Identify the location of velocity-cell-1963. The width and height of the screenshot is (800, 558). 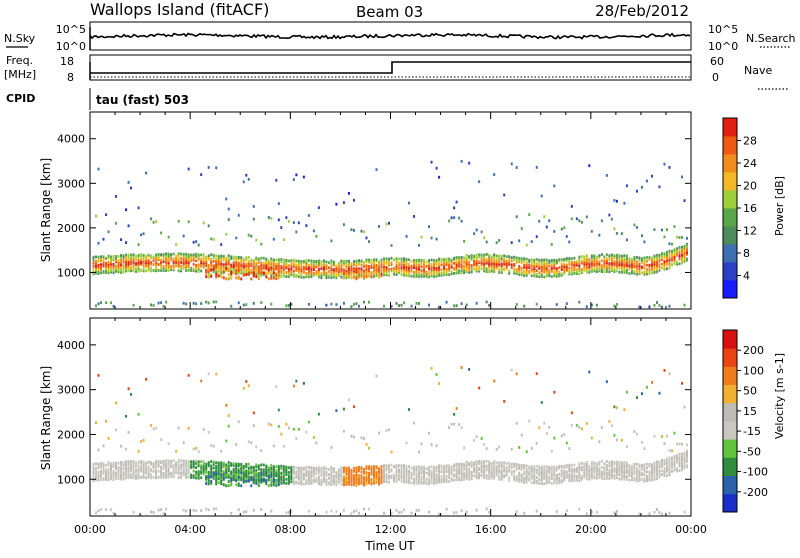
(341, 475).